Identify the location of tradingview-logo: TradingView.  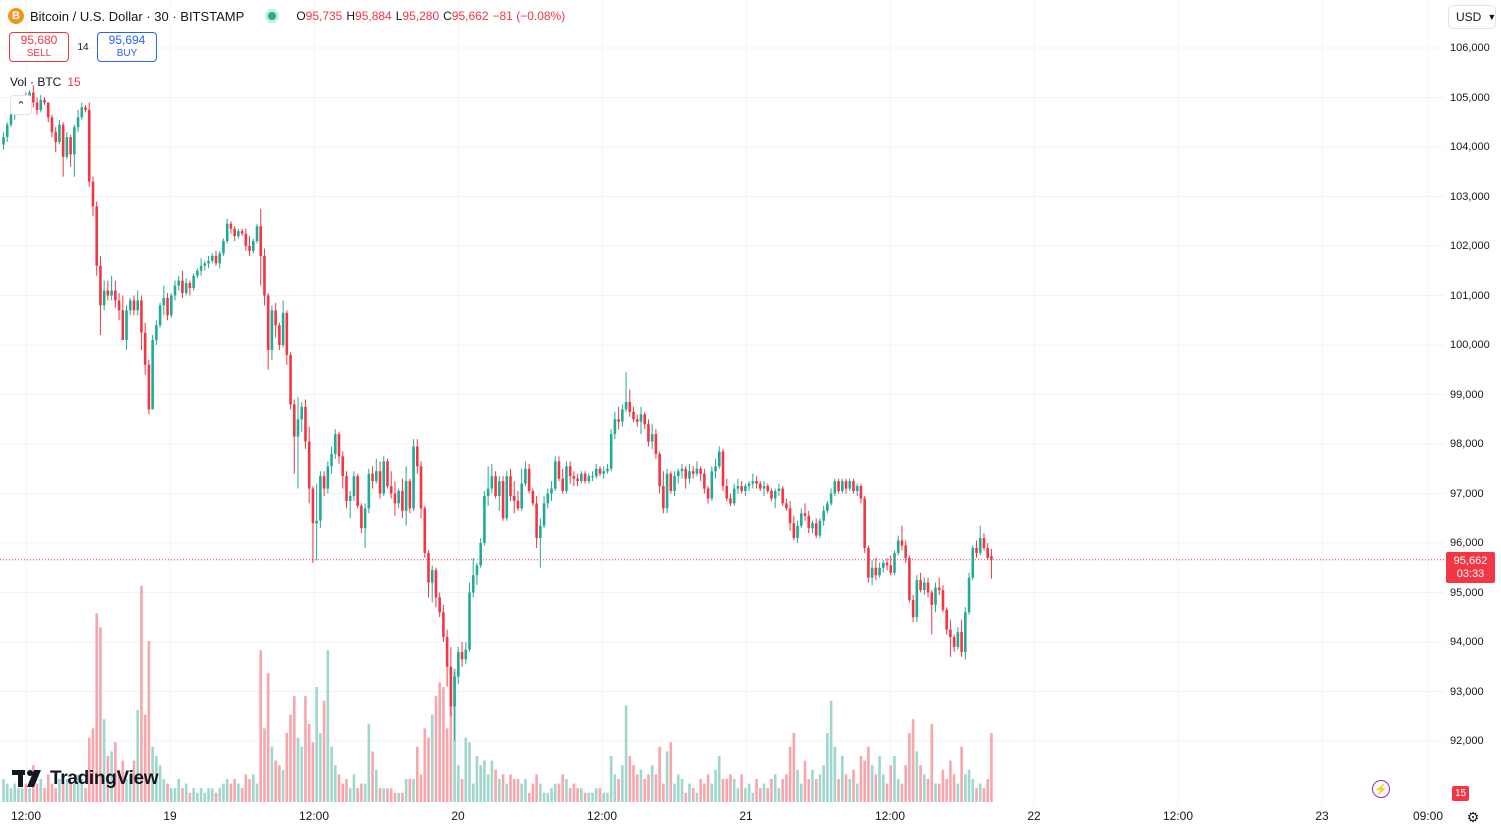
(85, 779).